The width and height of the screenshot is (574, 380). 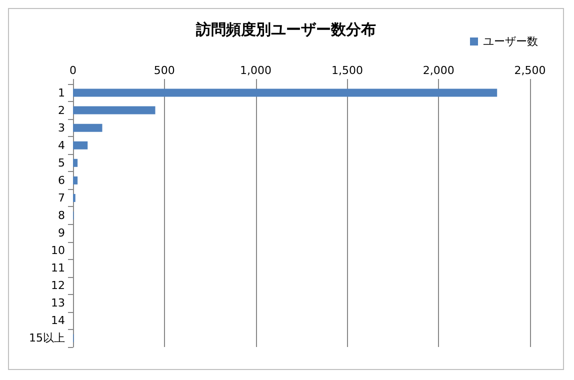 I want to click on x-tick-label: 500, so click(x=164, y=70).